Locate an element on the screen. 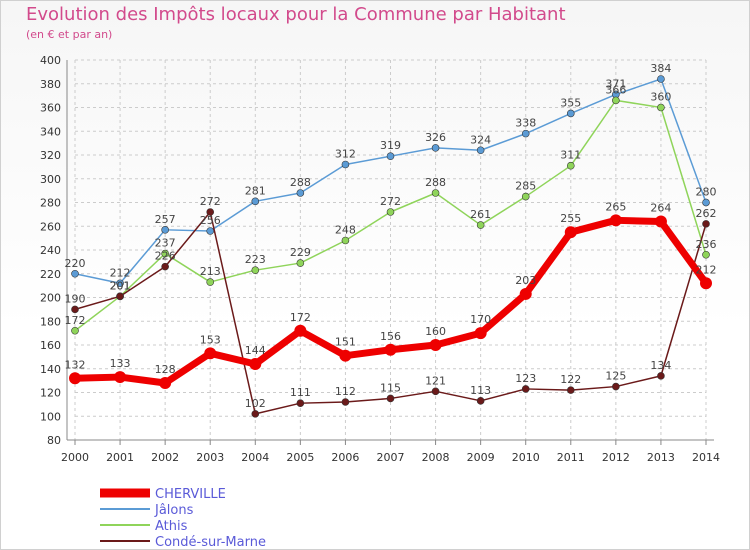 This screenshot has width=750, height=550. y-tick-label: 120 is located at coordinates (50, 393).